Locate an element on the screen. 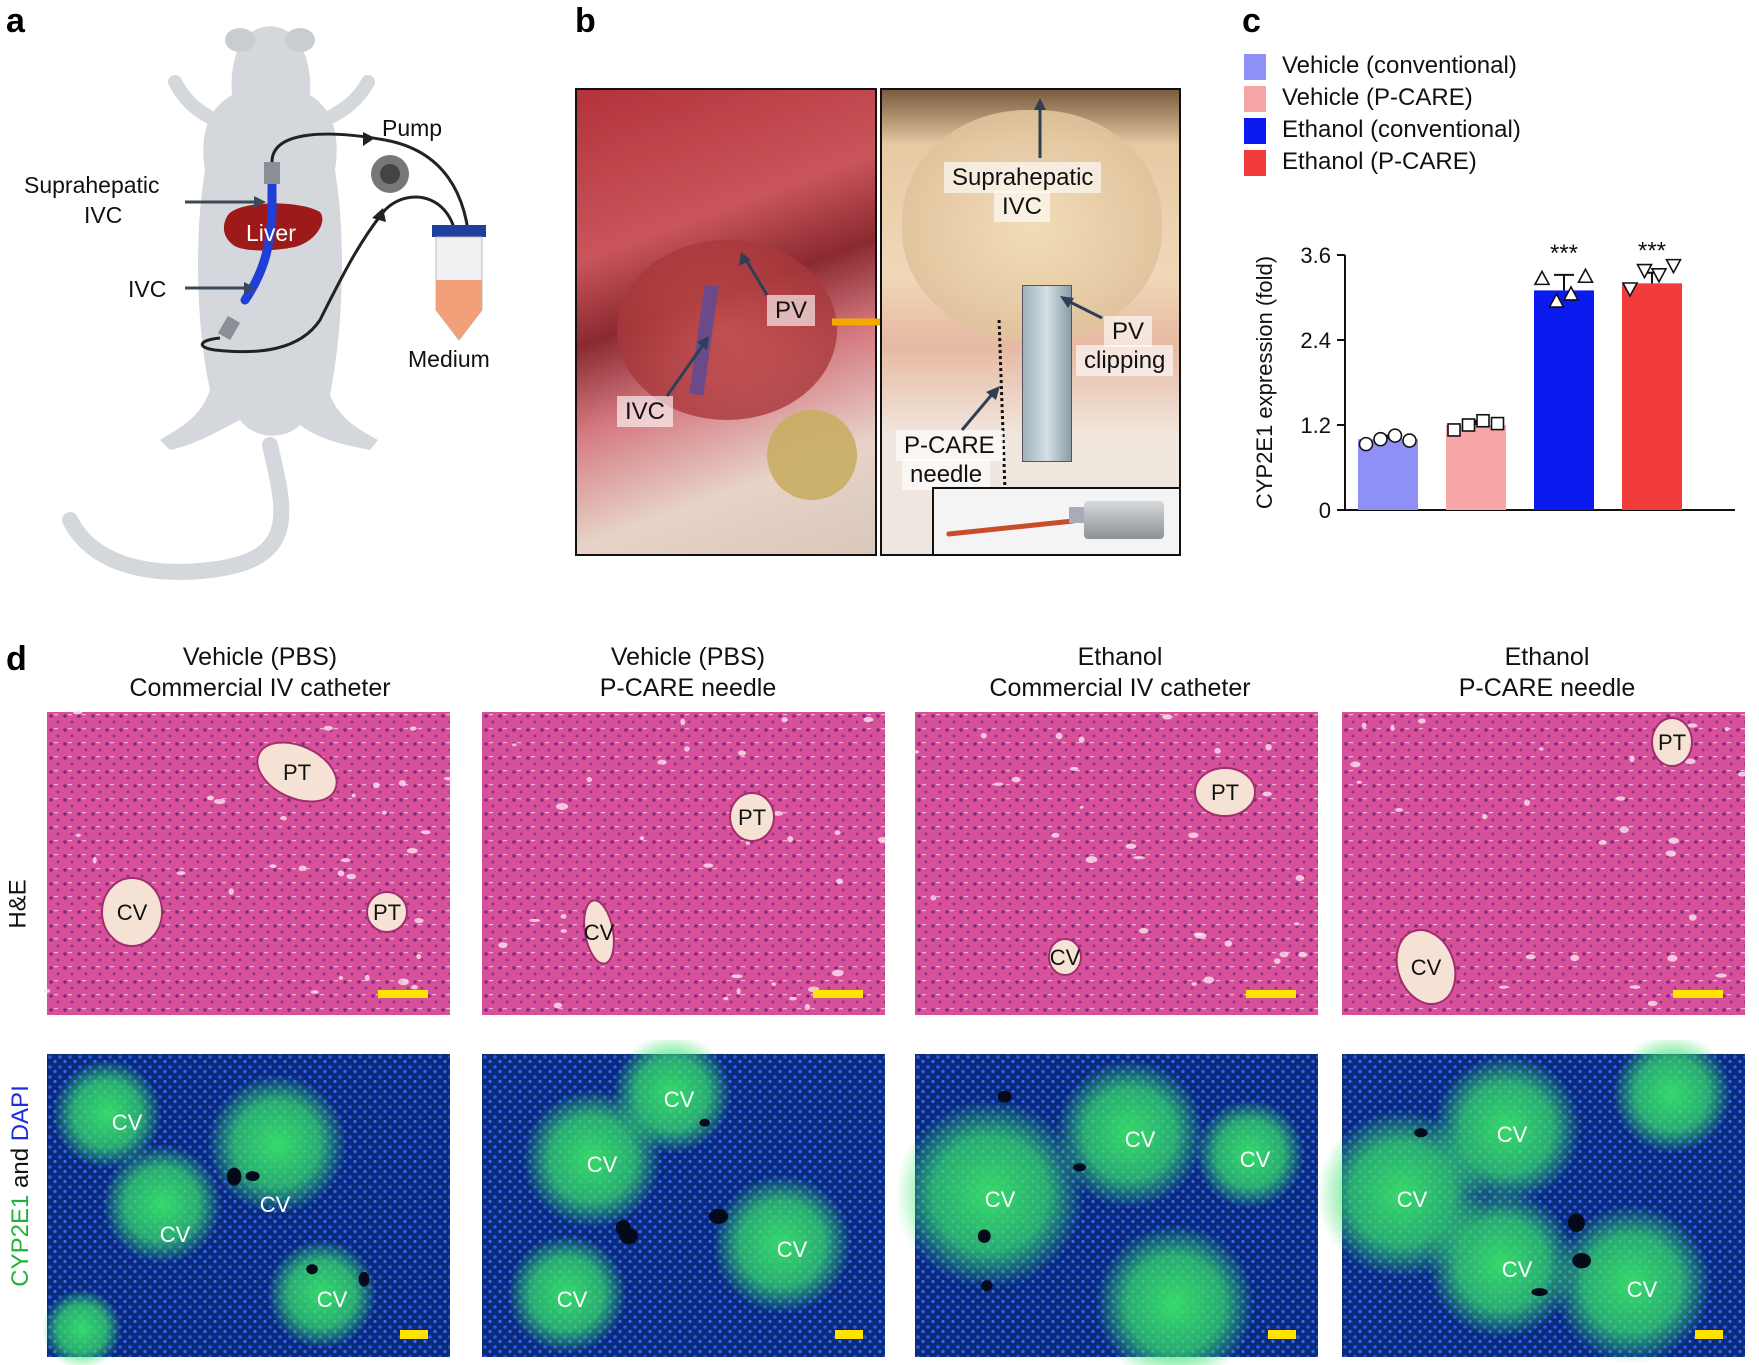 The image size is (1759, 1365). liver-label: Liver is located at coordinates (271, 233).